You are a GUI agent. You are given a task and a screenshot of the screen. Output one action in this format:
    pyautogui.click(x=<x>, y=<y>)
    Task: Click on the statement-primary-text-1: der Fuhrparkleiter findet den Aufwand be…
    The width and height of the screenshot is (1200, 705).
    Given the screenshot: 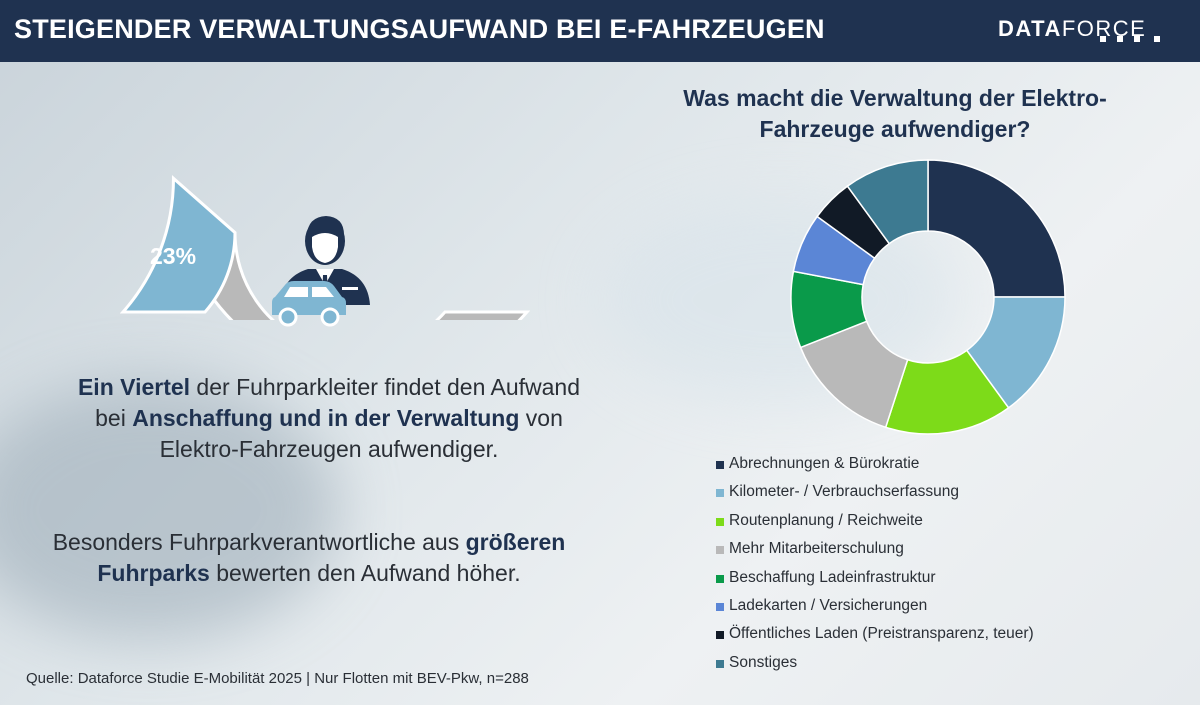 What is the action you would take?
    pyautogui.click(x=338, y=402)
    